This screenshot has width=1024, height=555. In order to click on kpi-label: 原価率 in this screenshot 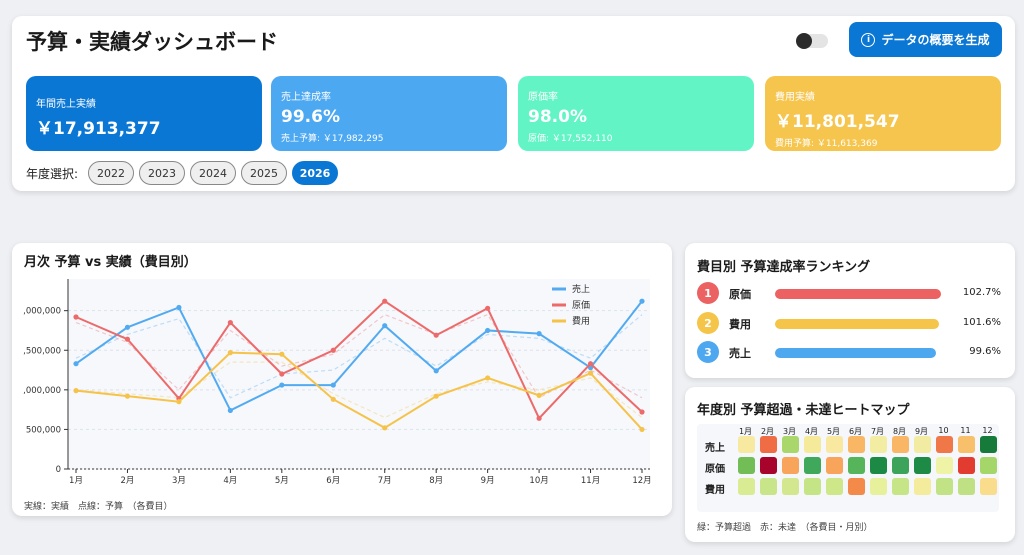, I will do `click(543, 97)`.